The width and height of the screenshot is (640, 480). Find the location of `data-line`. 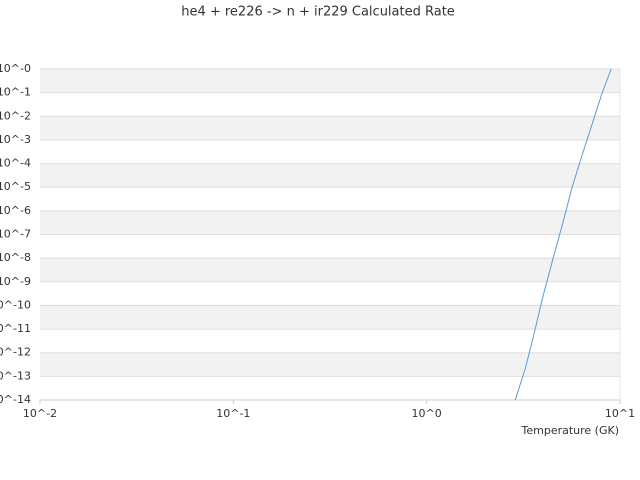

data-line is located at coordinates (563, 234).